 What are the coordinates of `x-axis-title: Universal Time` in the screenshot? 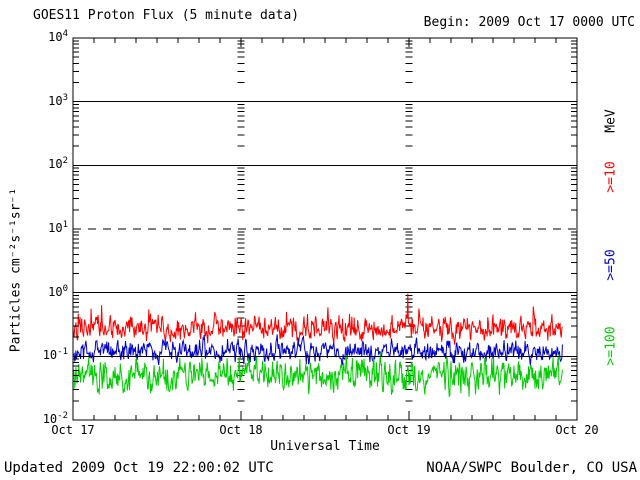 It's located at (325, 446).